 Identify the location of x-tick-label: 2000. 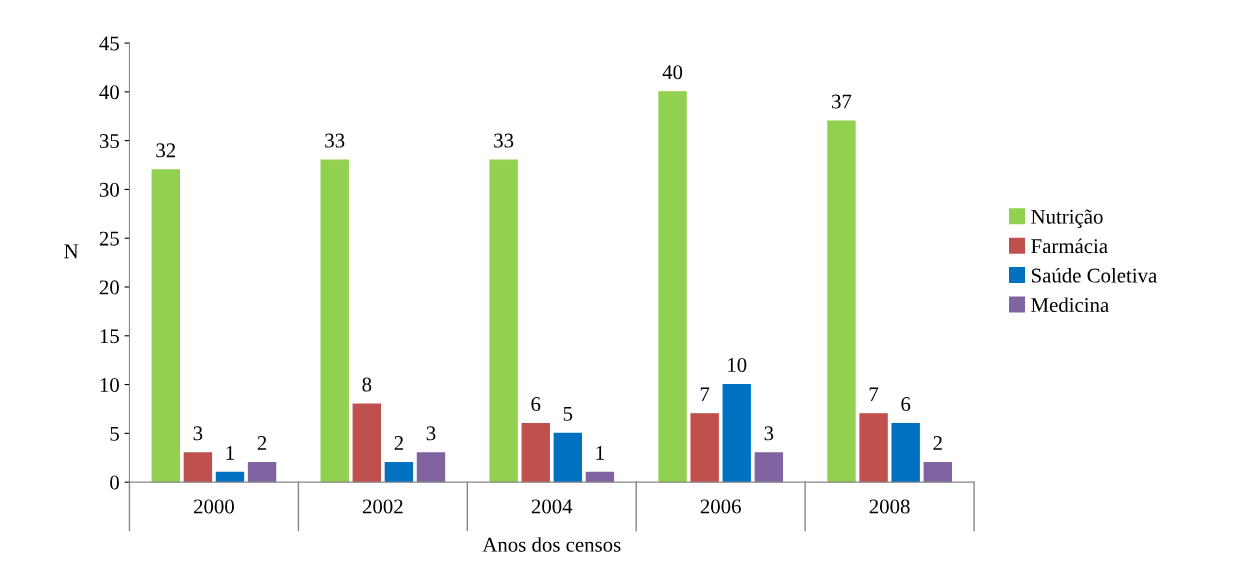
(214, 506).